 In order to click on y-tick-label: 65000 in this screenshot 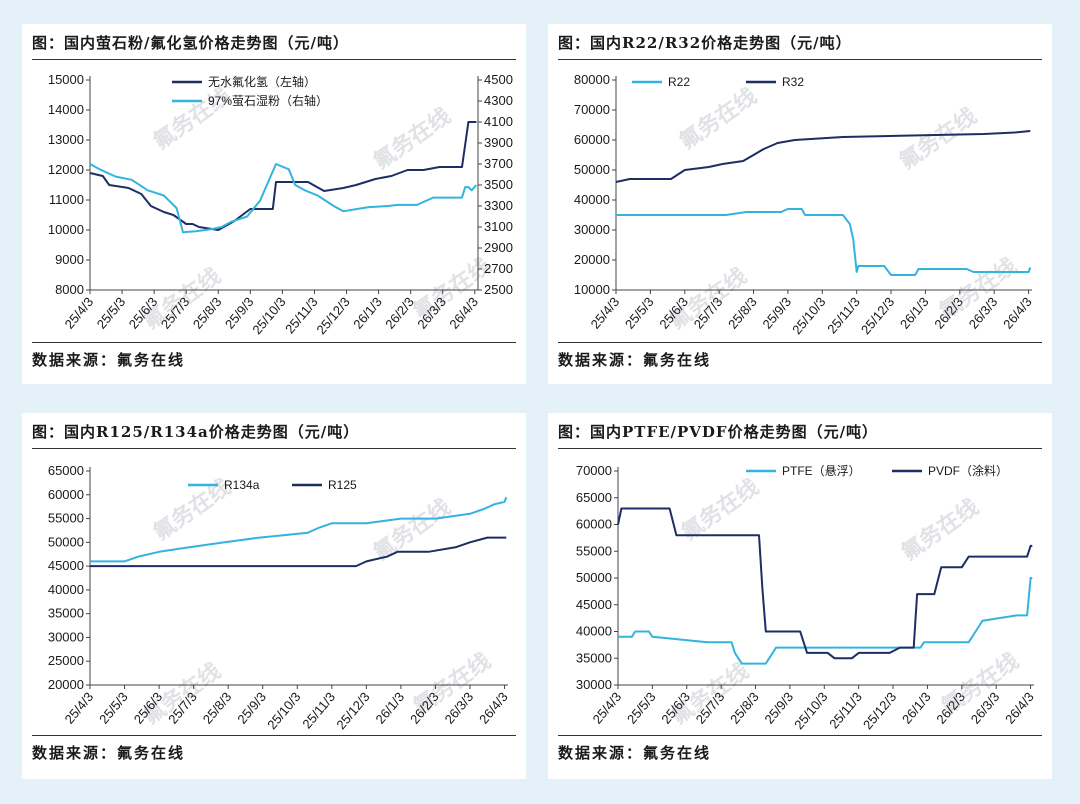, I will do `click(594, 497)`.